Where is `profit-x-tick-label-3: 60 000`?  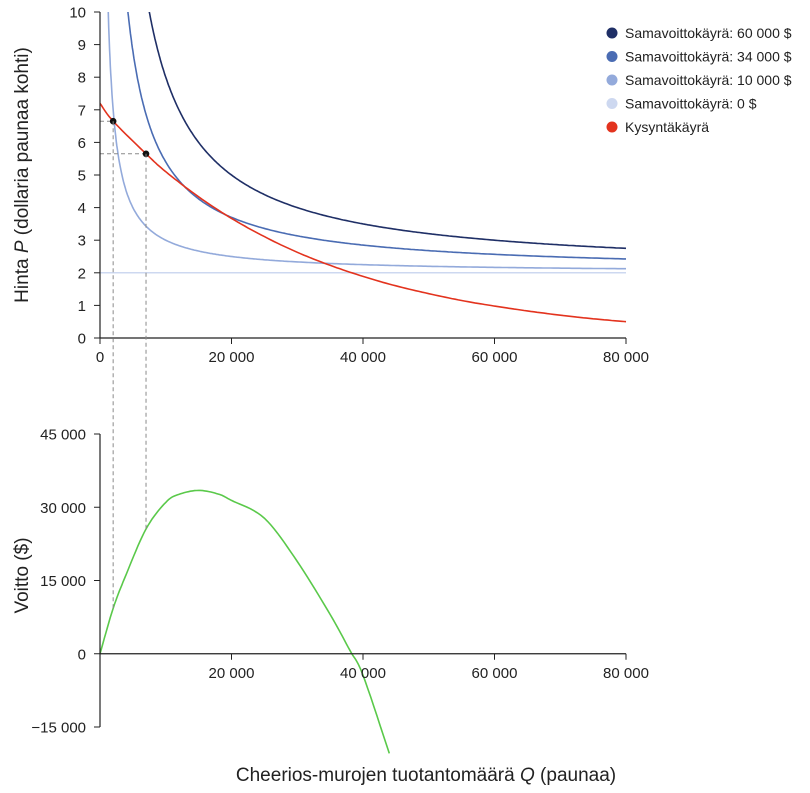 profit-x-tick-label-3: 60 000 is located at coordinates (495, 673).